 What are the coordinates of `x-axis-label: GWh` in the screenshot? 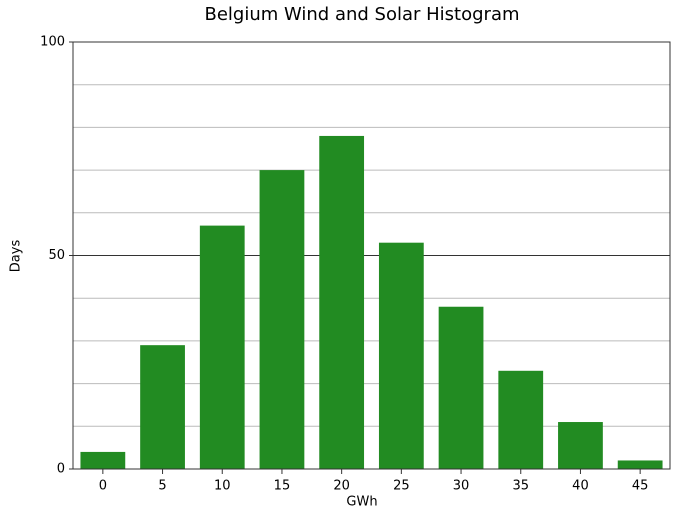 It's located at (361, 502).